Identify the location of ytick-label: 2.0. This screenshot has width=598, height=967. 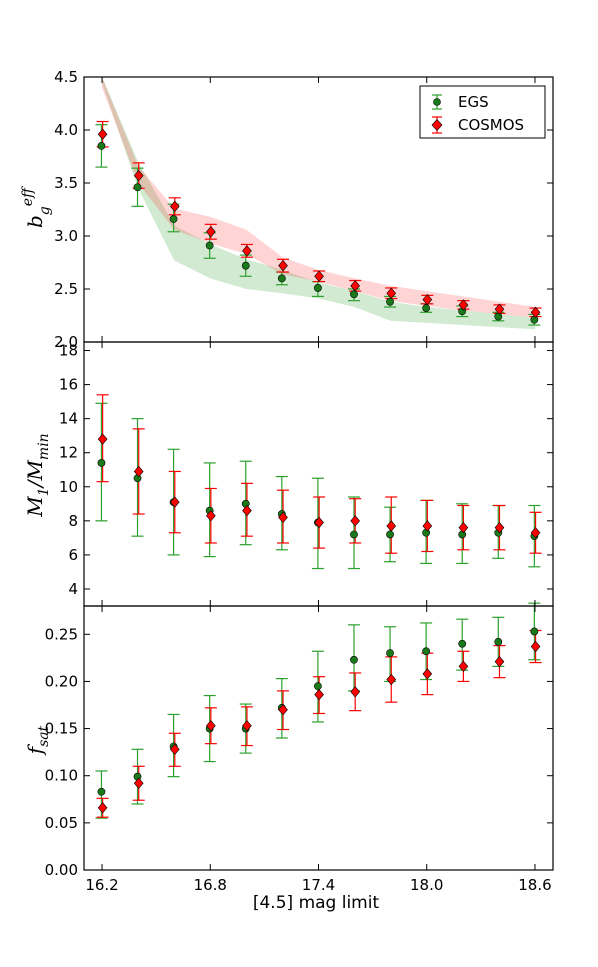
(66, 342).